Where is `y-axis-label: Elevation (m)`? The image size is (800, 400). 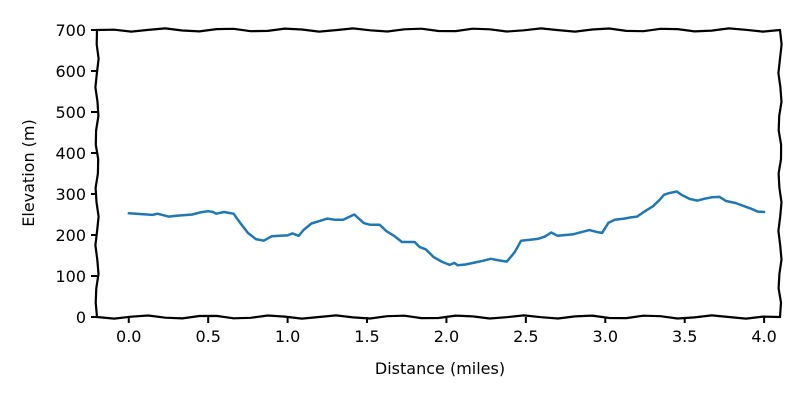 y-axis-label: Elevation (m) is located at coordinates (28, 172).